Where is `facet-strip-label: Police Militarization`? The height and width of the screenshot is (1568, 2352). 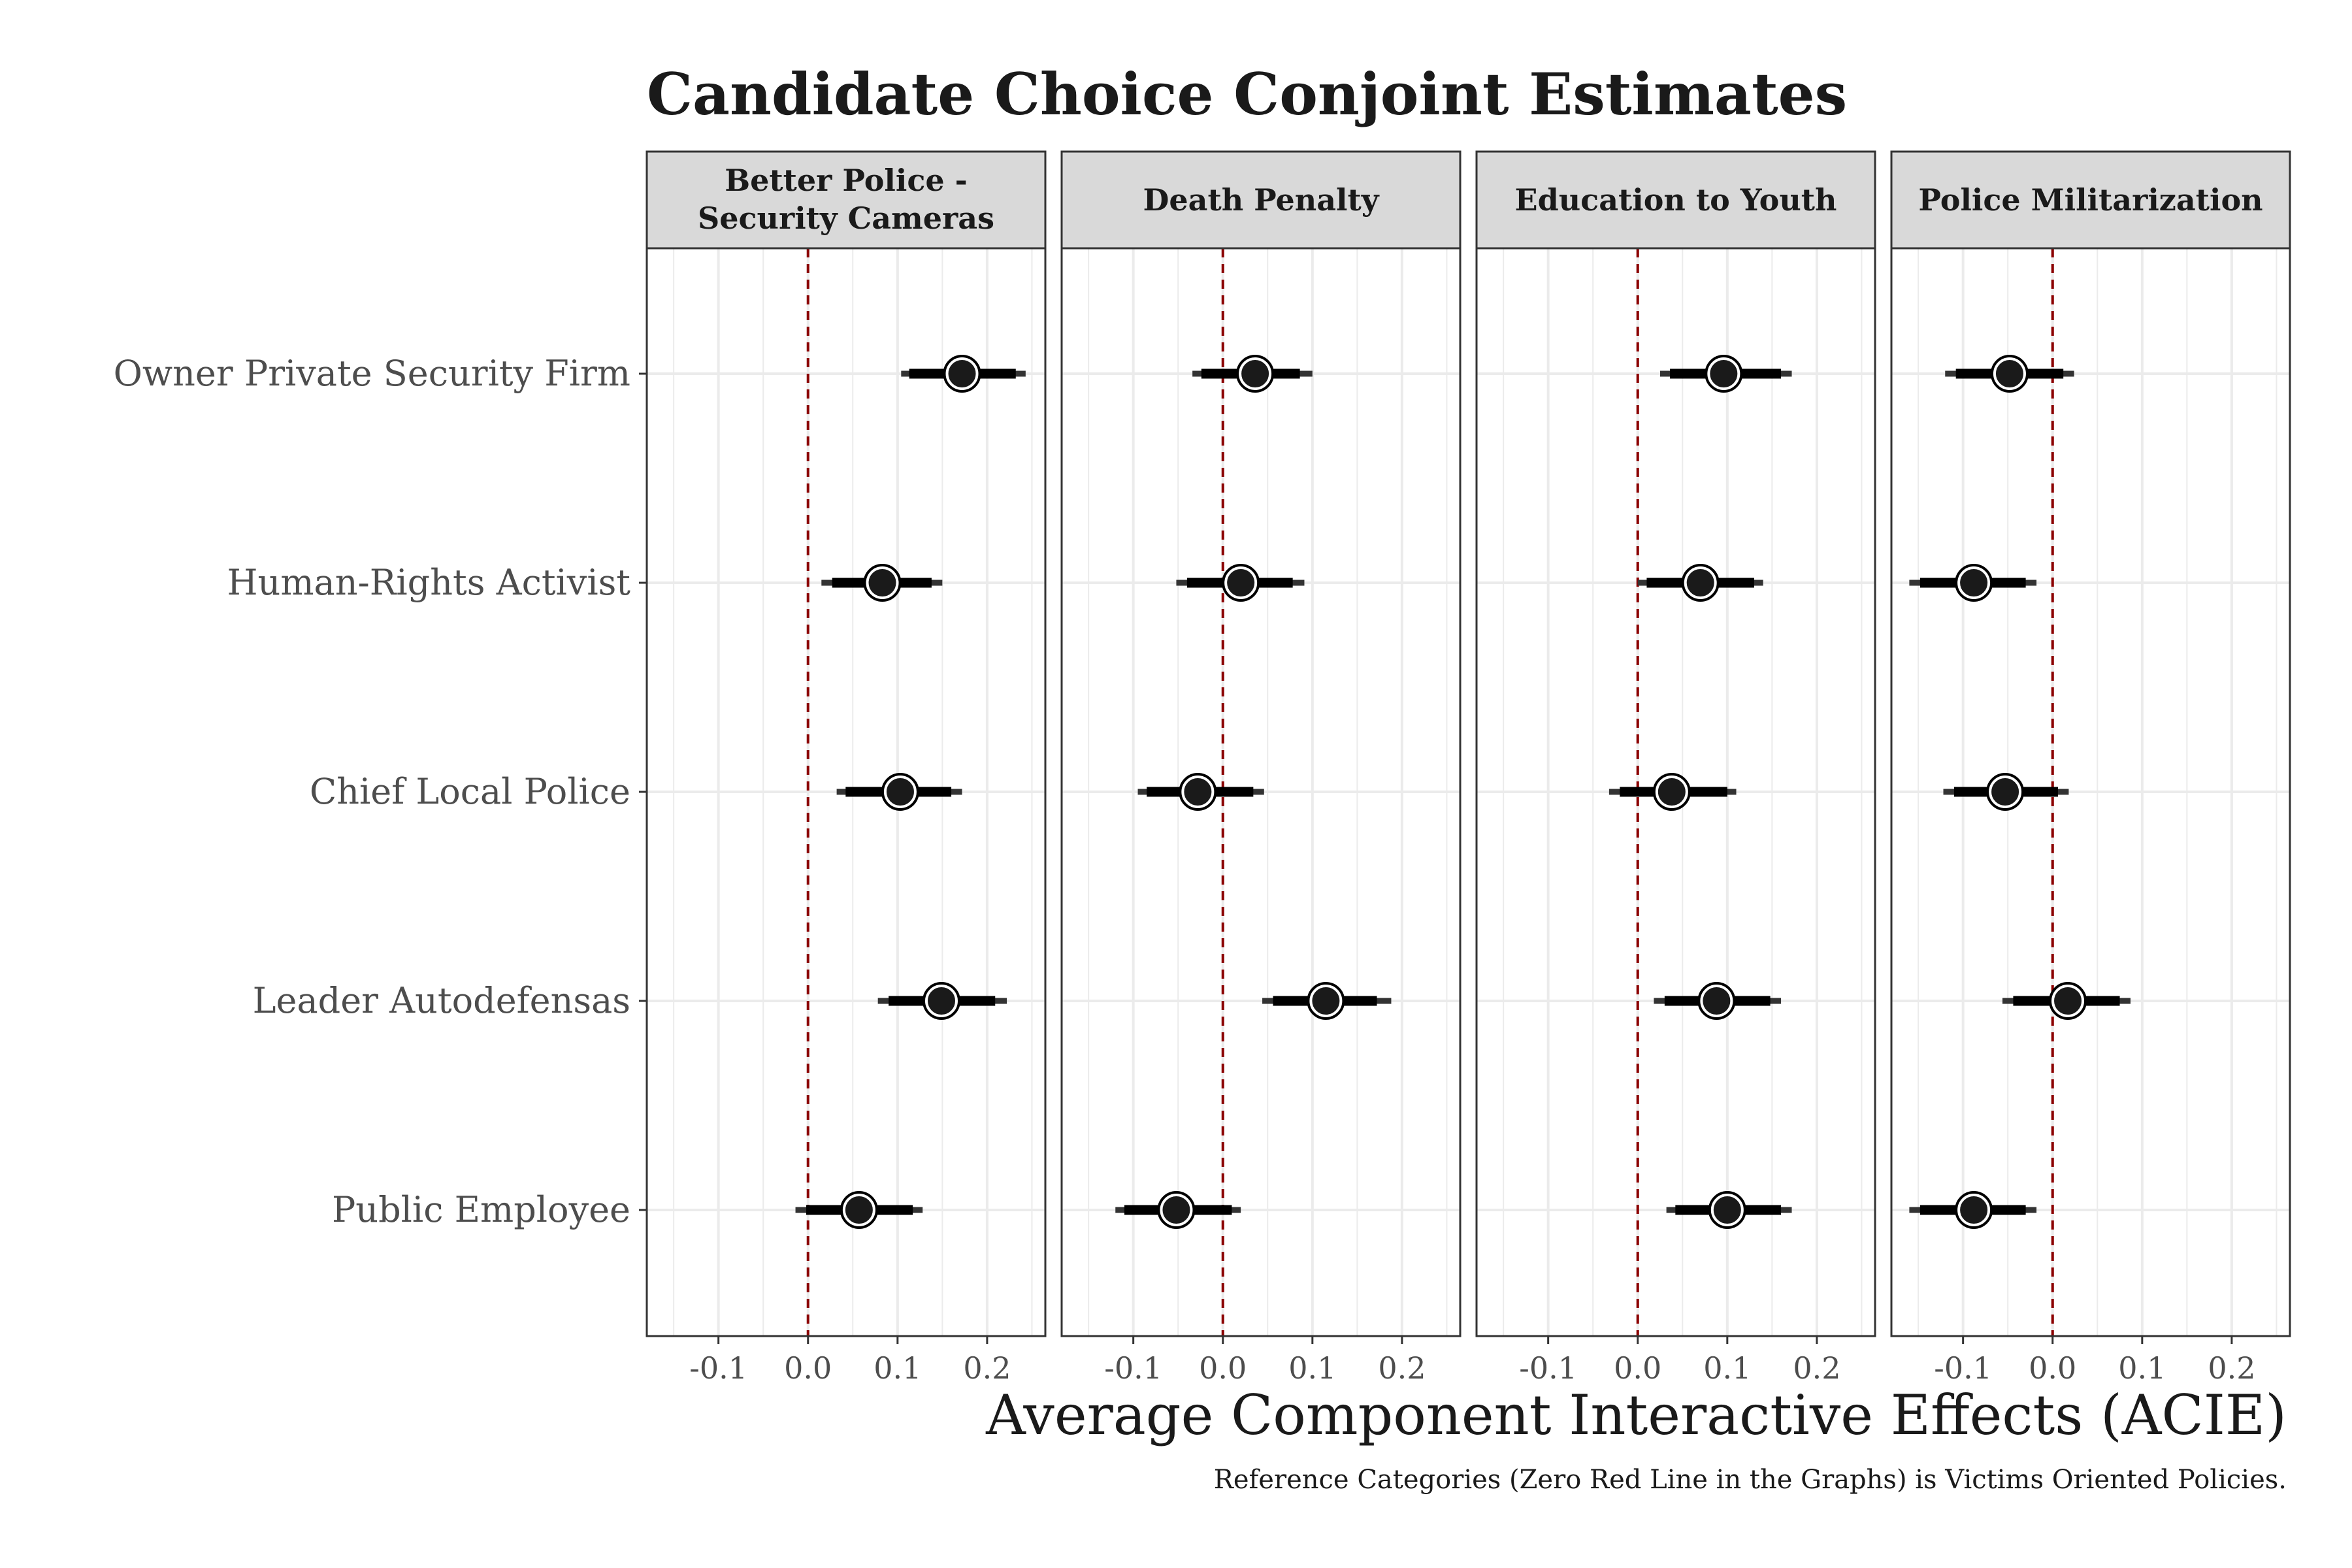
facet-strip-label: Police Militarization is located at coordinates (2090, 200).